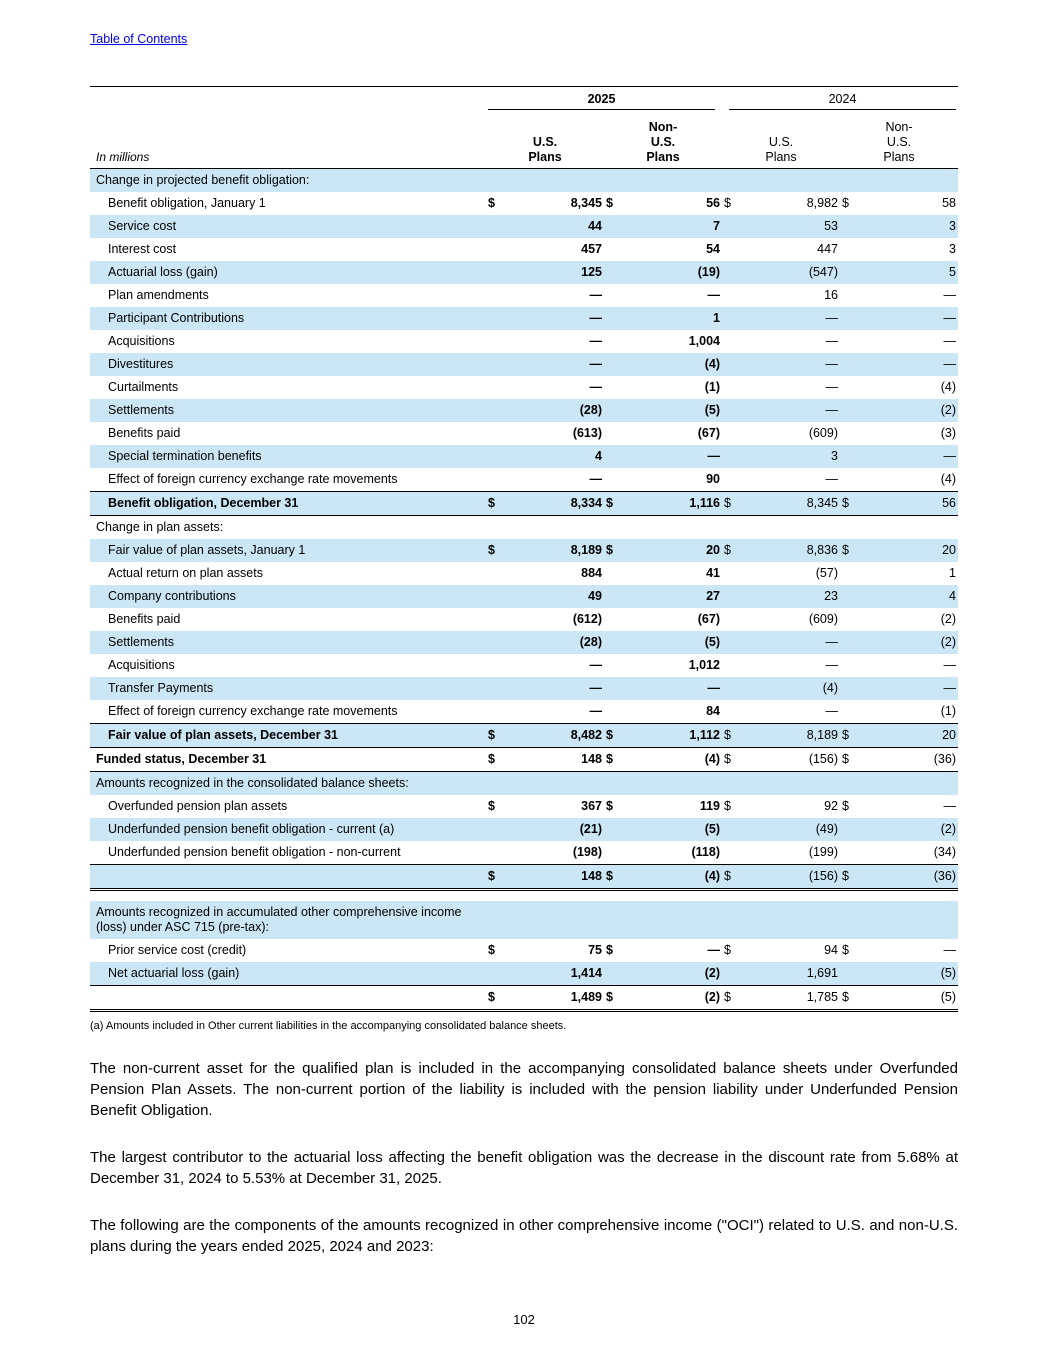 The width and height of the screenshot is (1048, 1365). I want to click on spacer-cell, so click(524, 896).